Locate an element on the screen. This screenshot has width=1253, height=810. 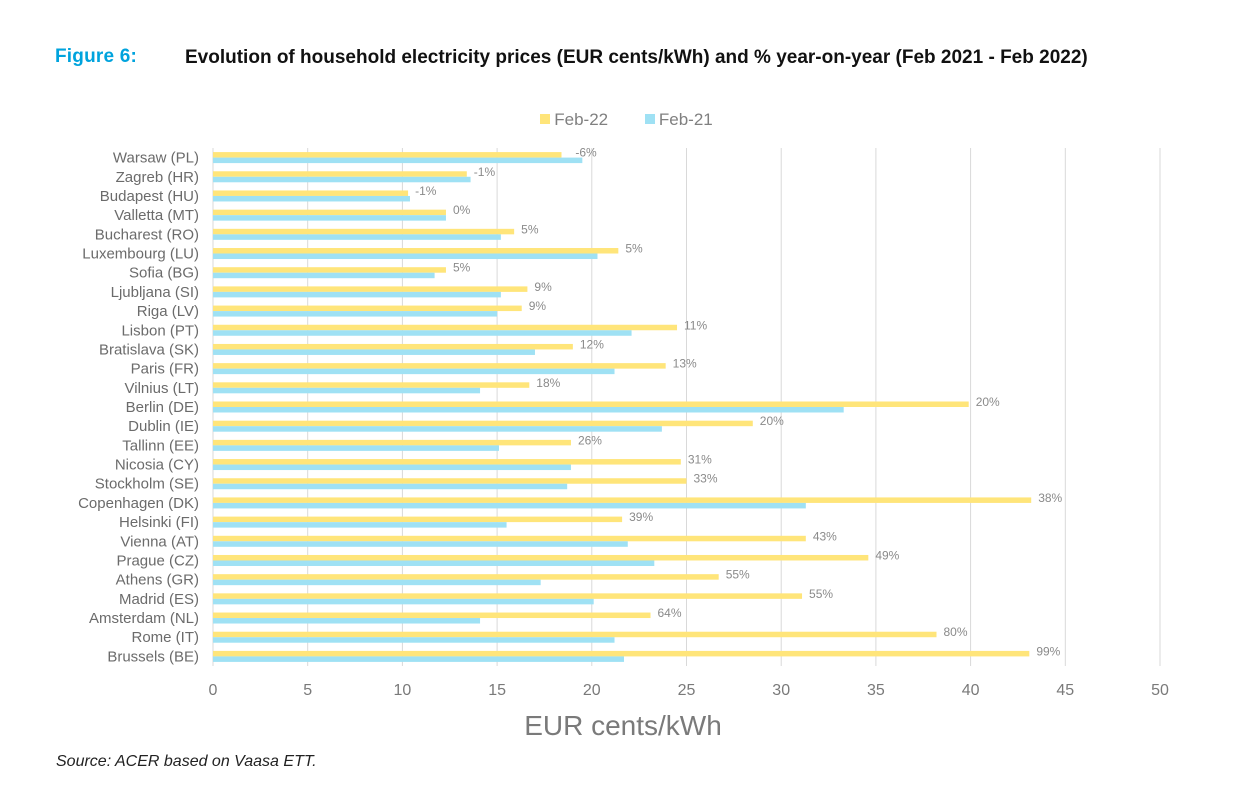
category-label: Tallinn (EE) is located at coordinates (160, 445).